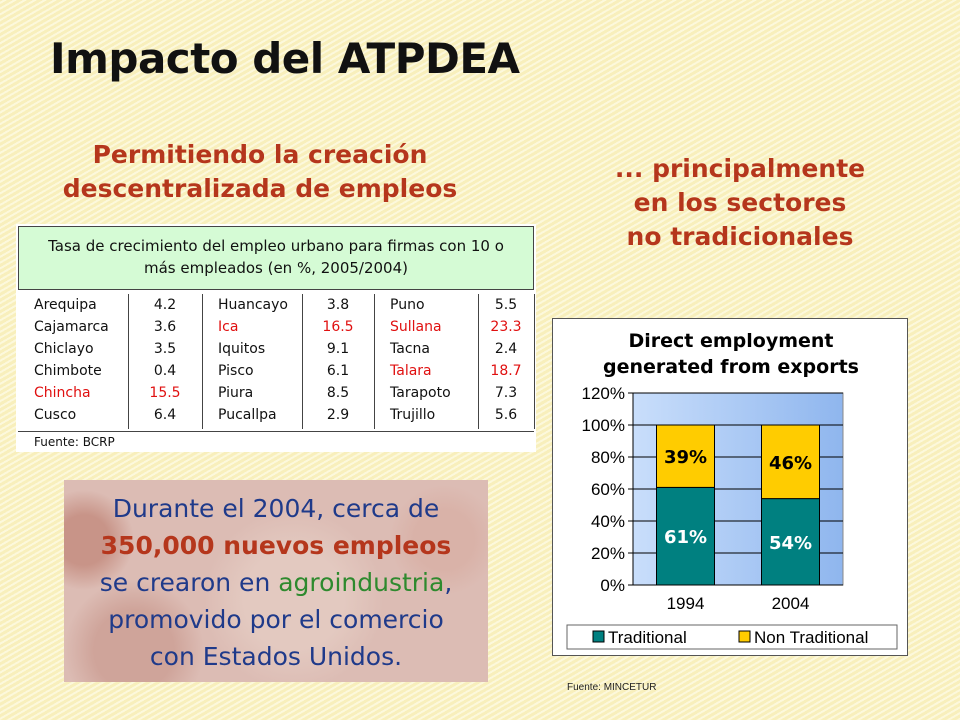 This screenshot has width=960, height=720. What do you see at coordinates (448, 582) in the screenshot?
I see `callout-line-3-post: ,` at bounding box center [448, 582].